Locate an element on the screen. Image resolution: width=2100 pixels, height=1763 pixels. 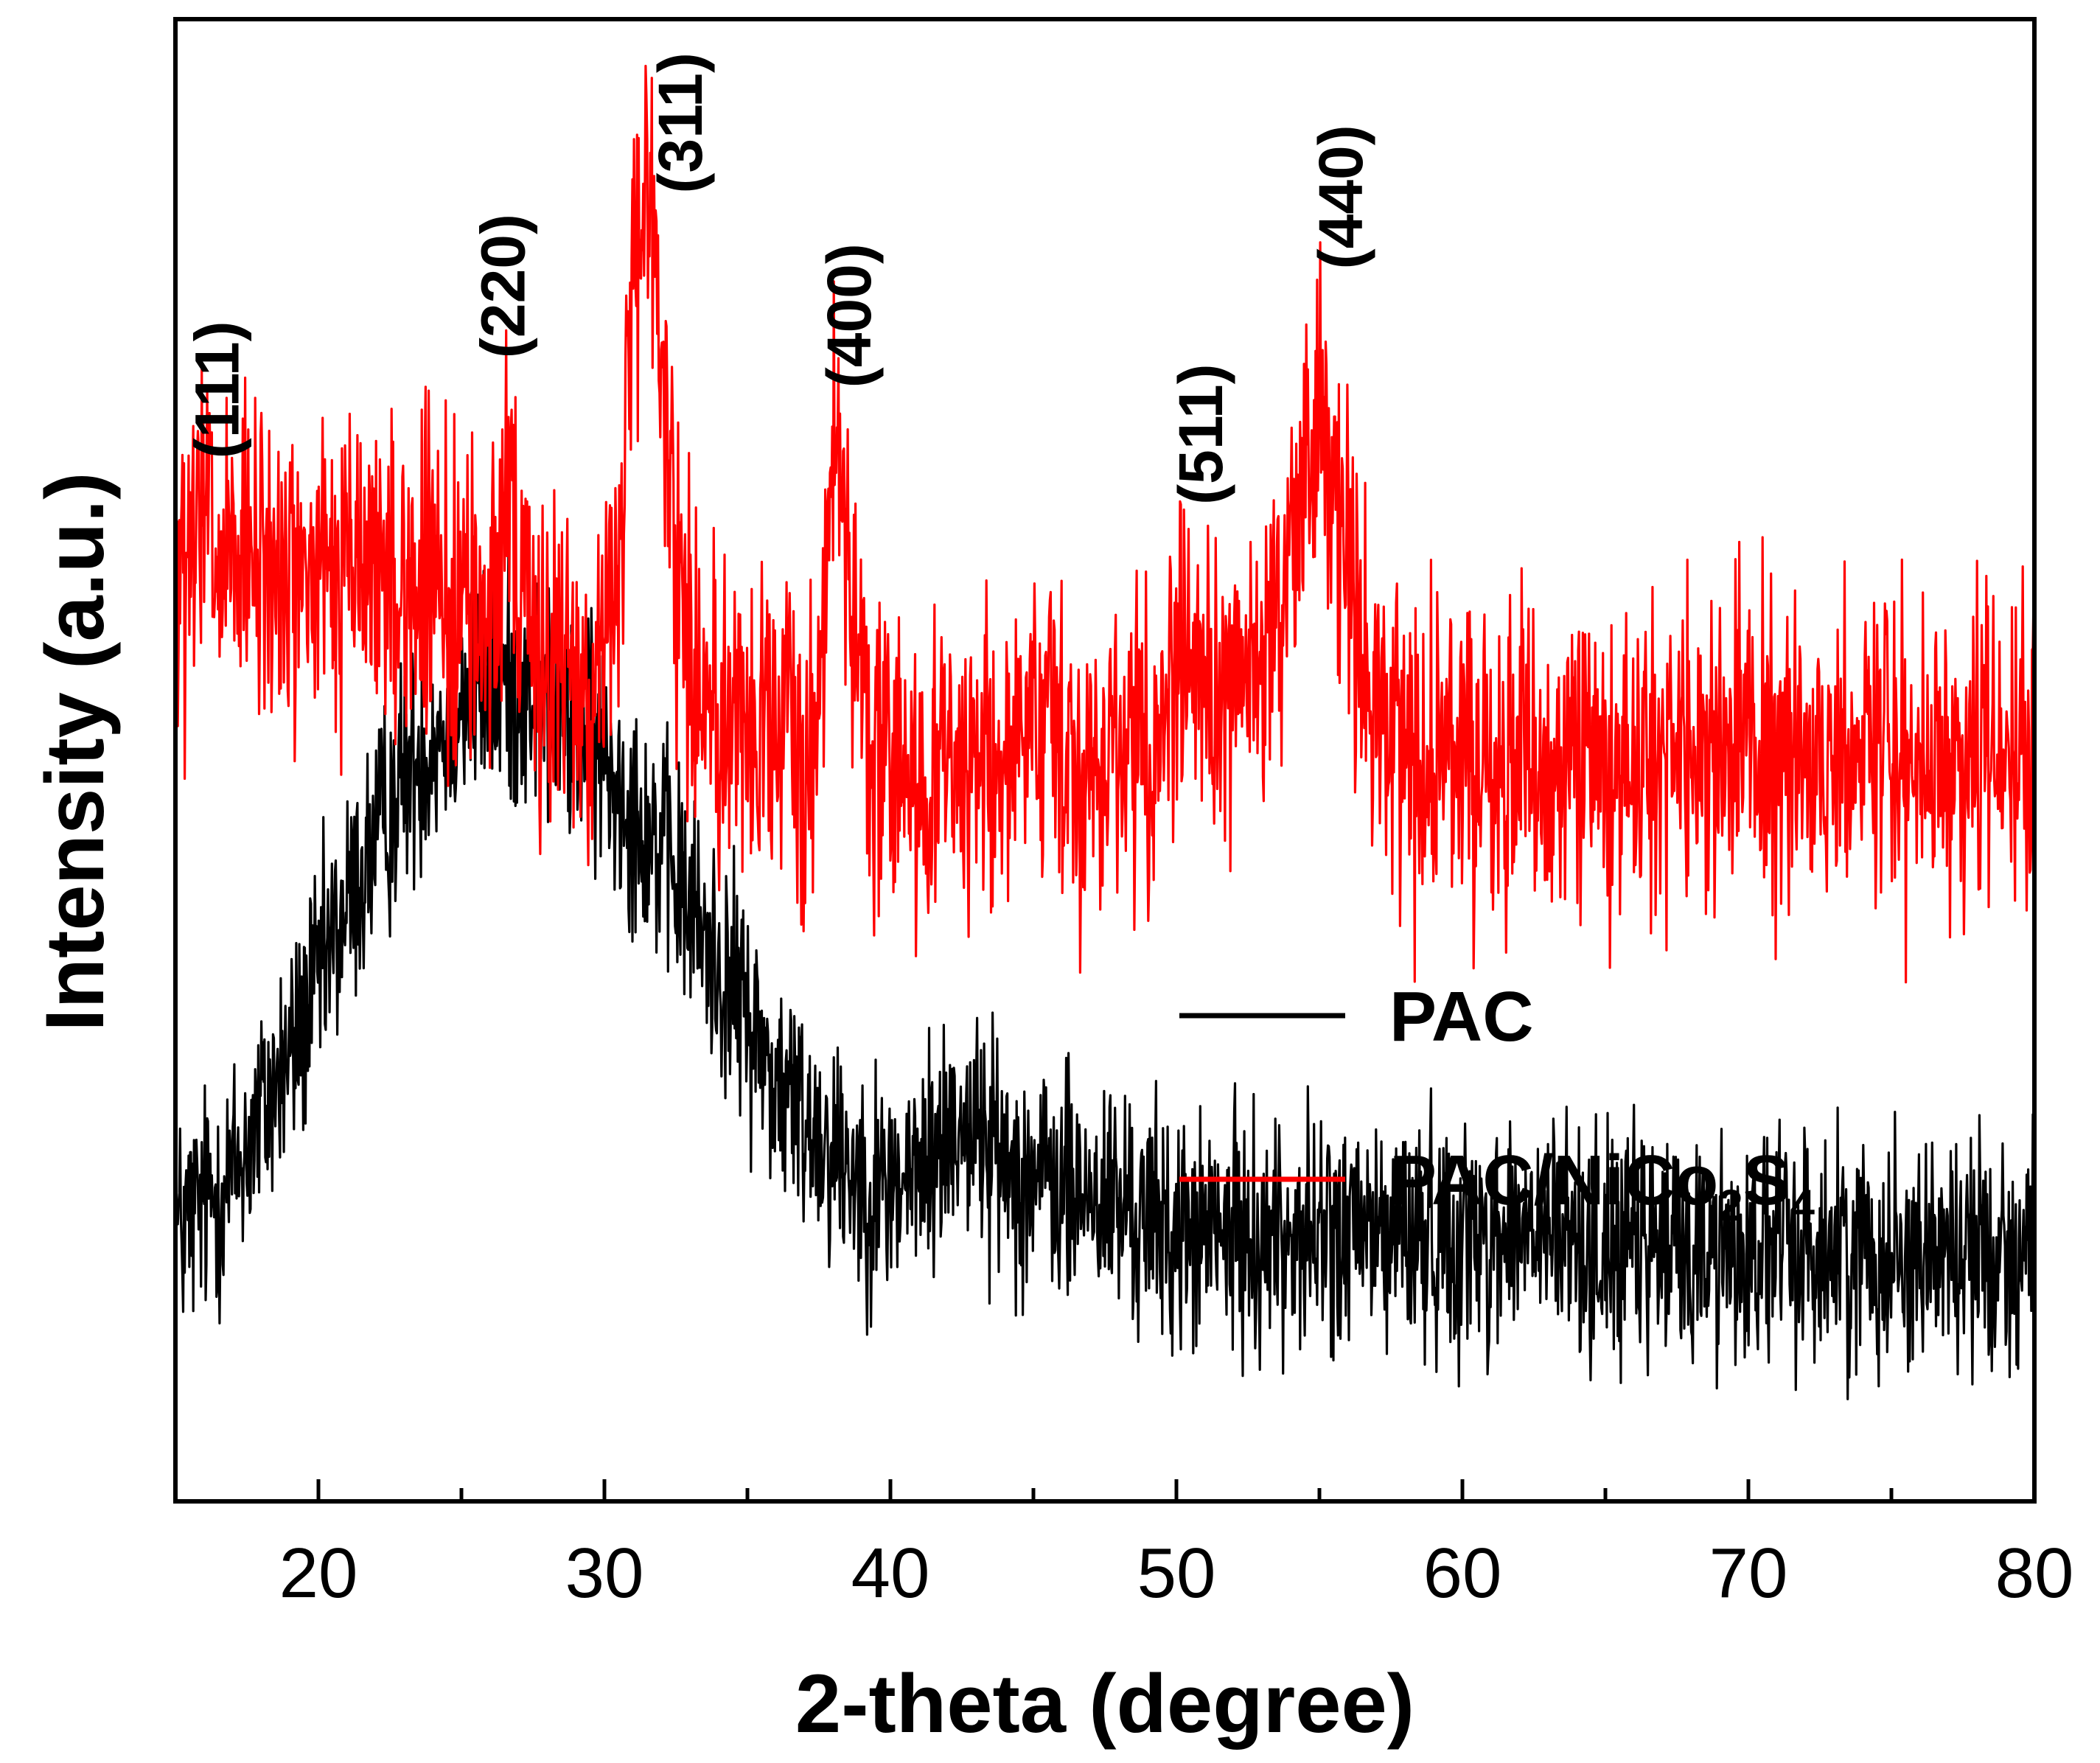
peak-label: (311) is located at coordinates (680, 123).